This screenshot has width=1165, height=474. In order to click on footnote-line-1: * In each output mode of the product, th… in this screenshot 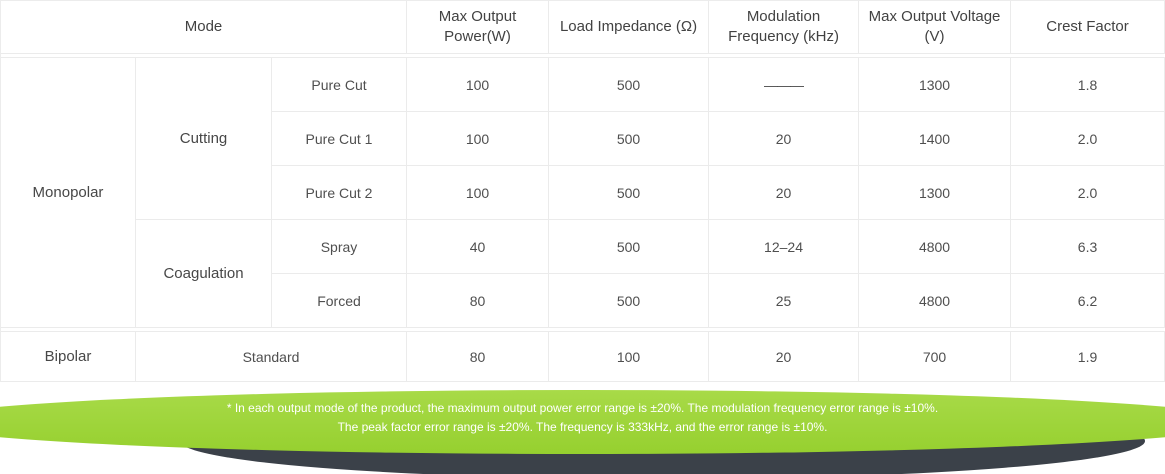, I will do `click(582, 408)`.